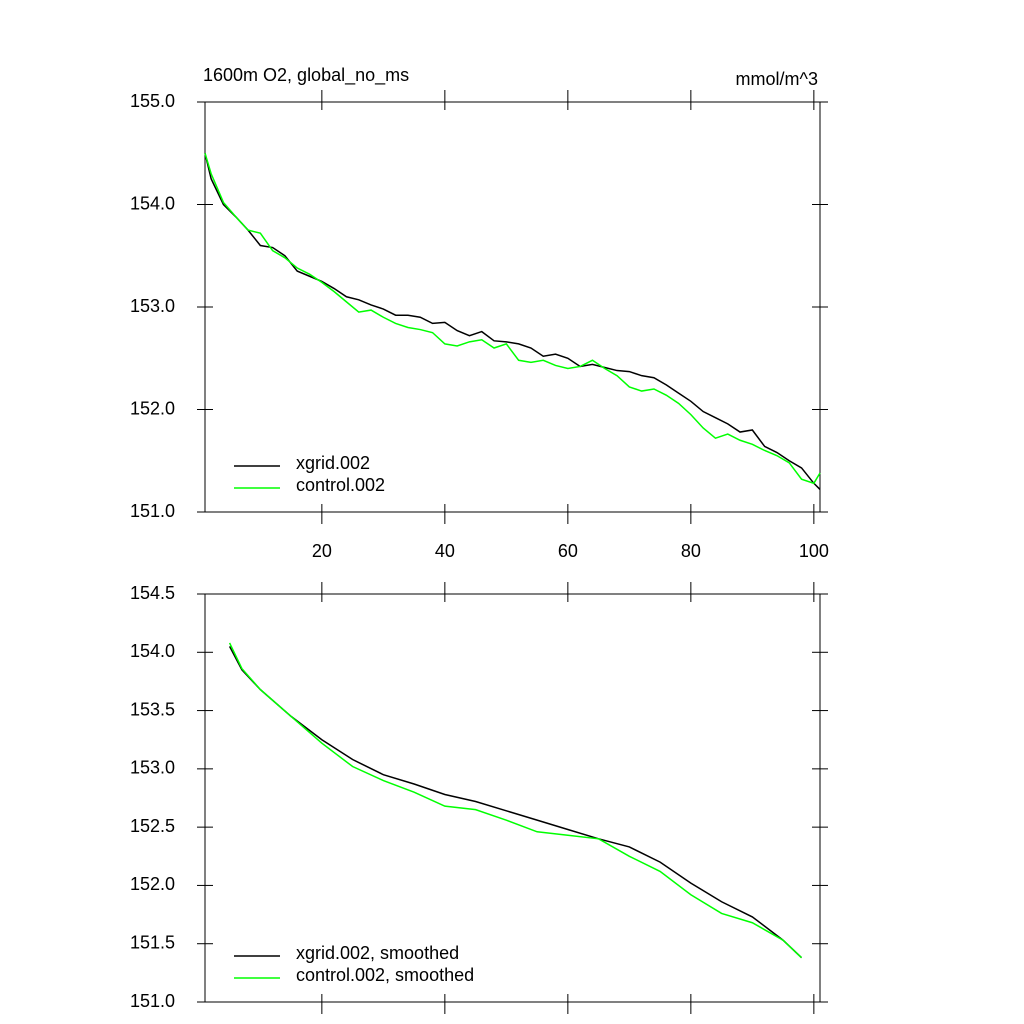 The image size is (1024, 1024). I want to click on units-label: mmol/m^3, so click(777, 79).